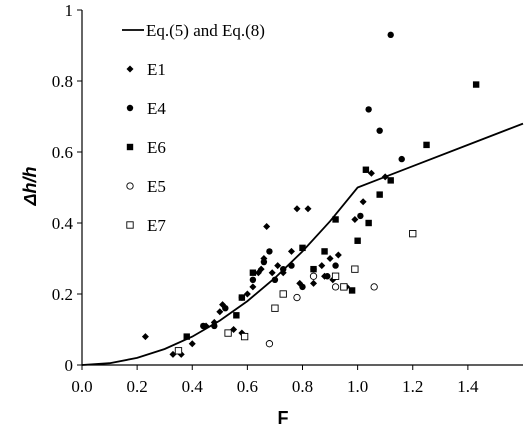  I want to click on x-tick-label: 1.4, so click(468, 386).